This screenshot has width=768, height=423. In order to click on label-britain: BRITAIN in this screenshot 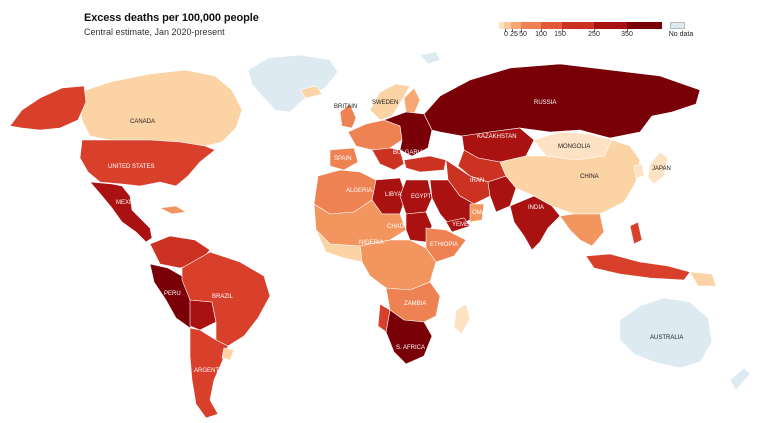, I will do `click(345, 107)`.